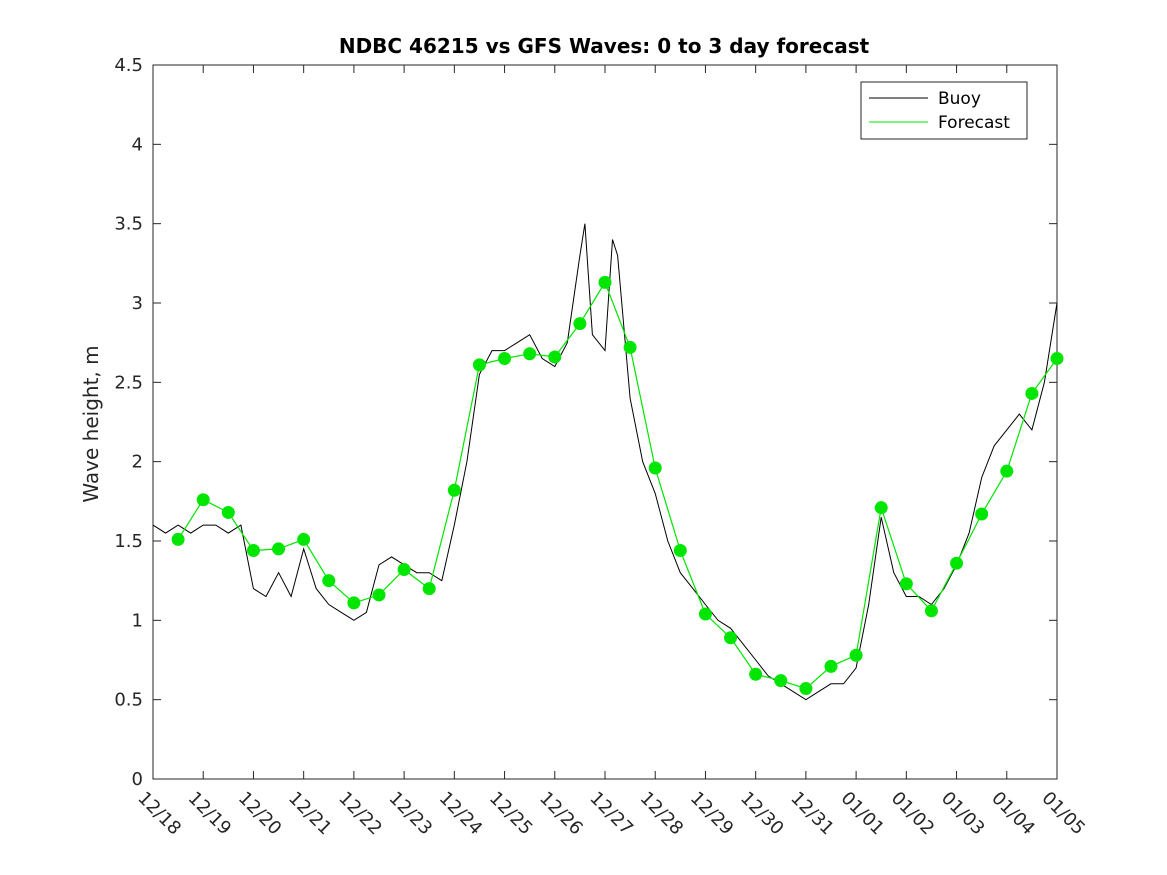 This screenshot has height=875, width=1167. Describe the element at coordinates (913, 814) in the screenshot. I see `x-tick-label: 01/02` at that location.